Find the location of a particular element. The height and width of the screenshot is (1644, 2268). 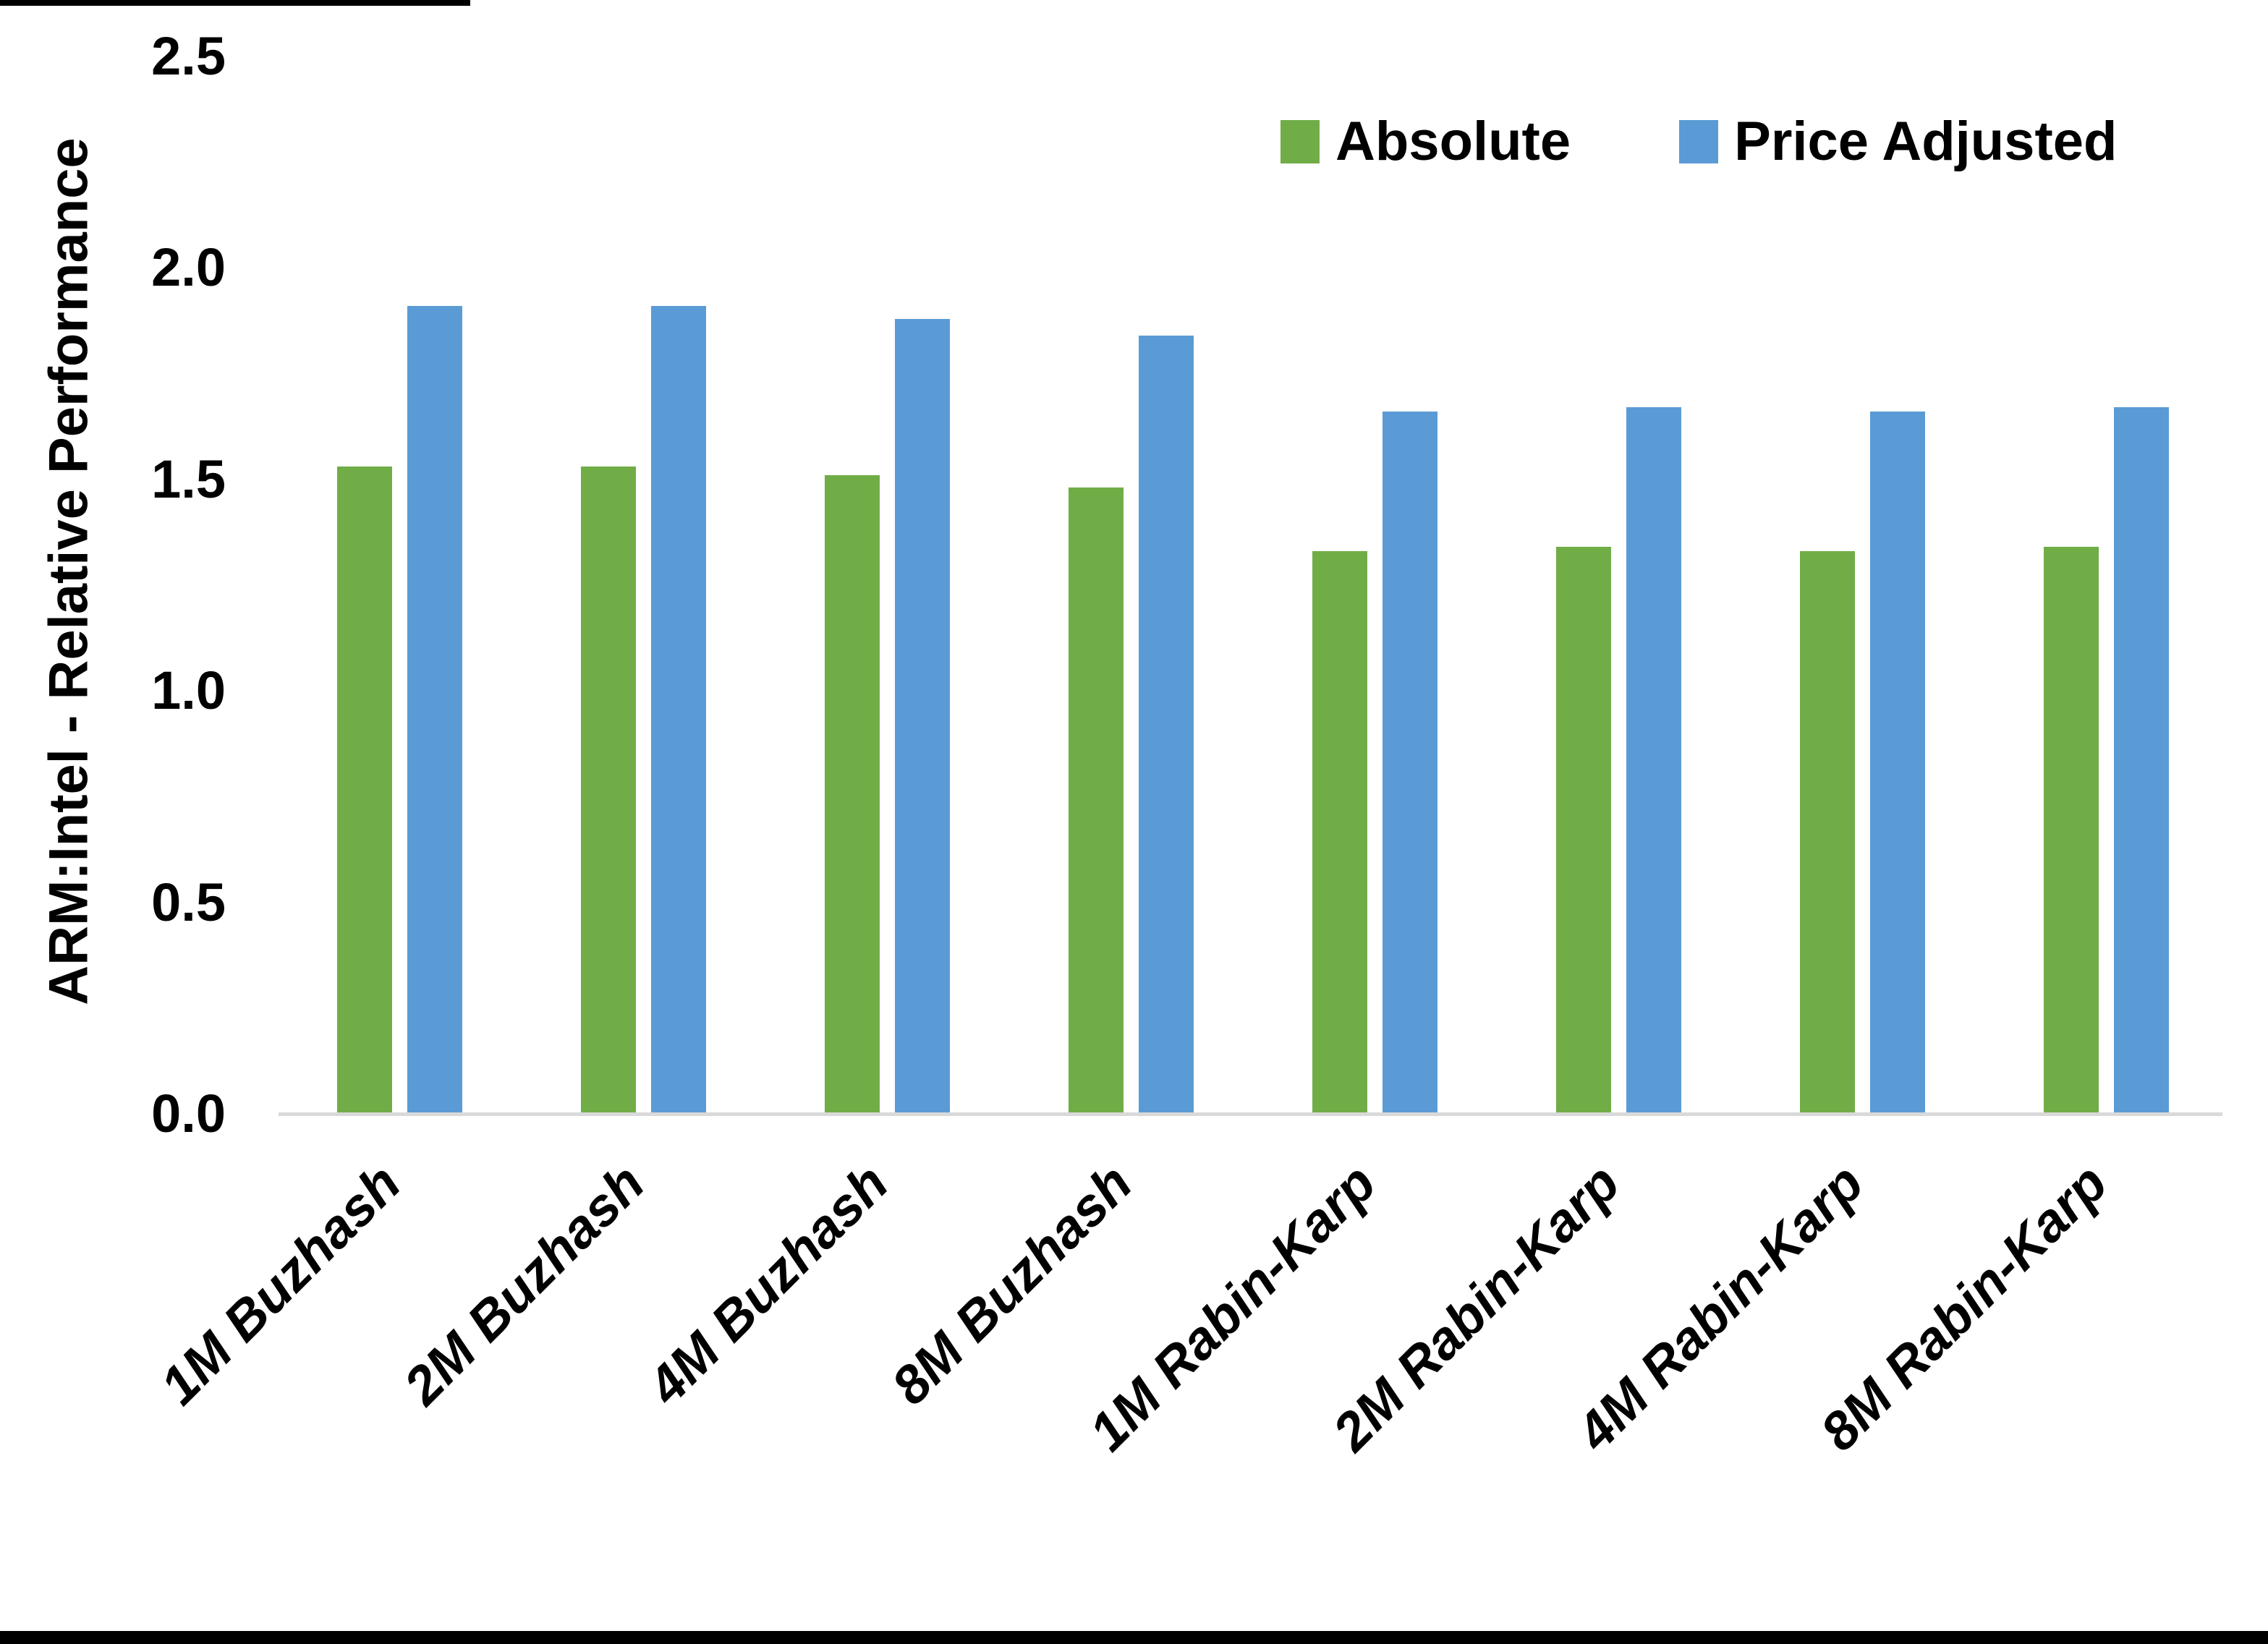

bar-price-adjusted-1m-buzhash is located at coordinates (434, 710).